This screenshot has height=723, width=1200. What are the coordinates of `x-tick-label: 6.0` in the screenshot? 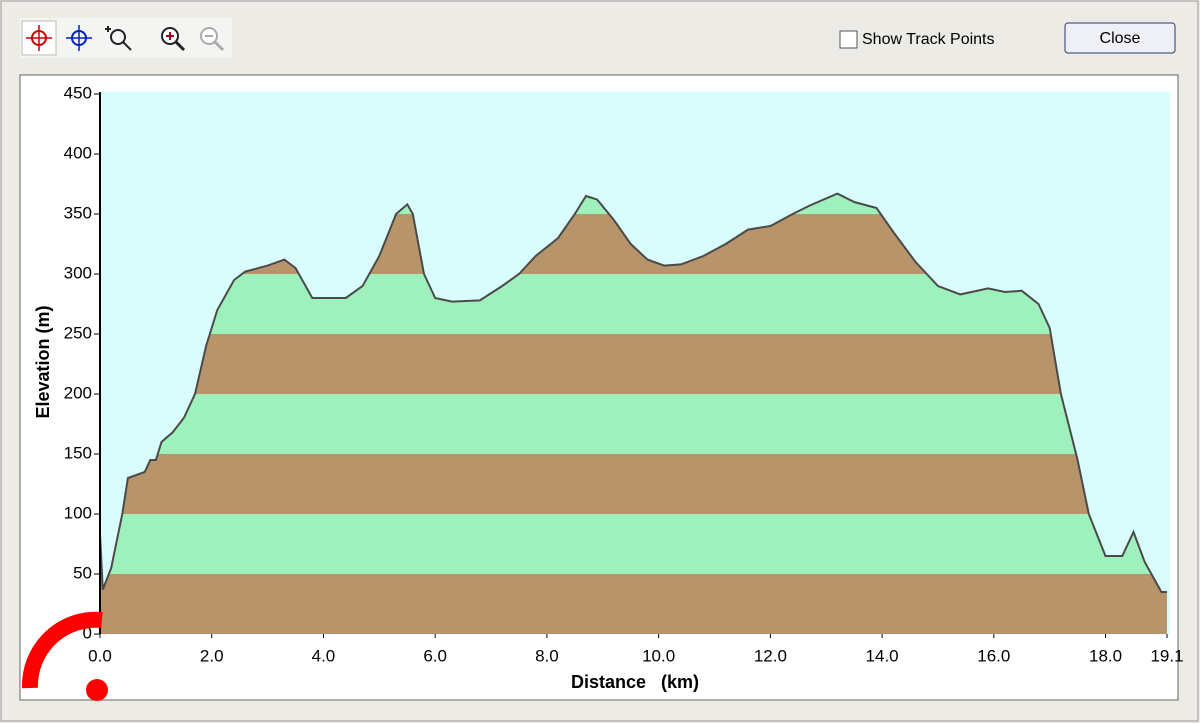 It's located at (435, 655).